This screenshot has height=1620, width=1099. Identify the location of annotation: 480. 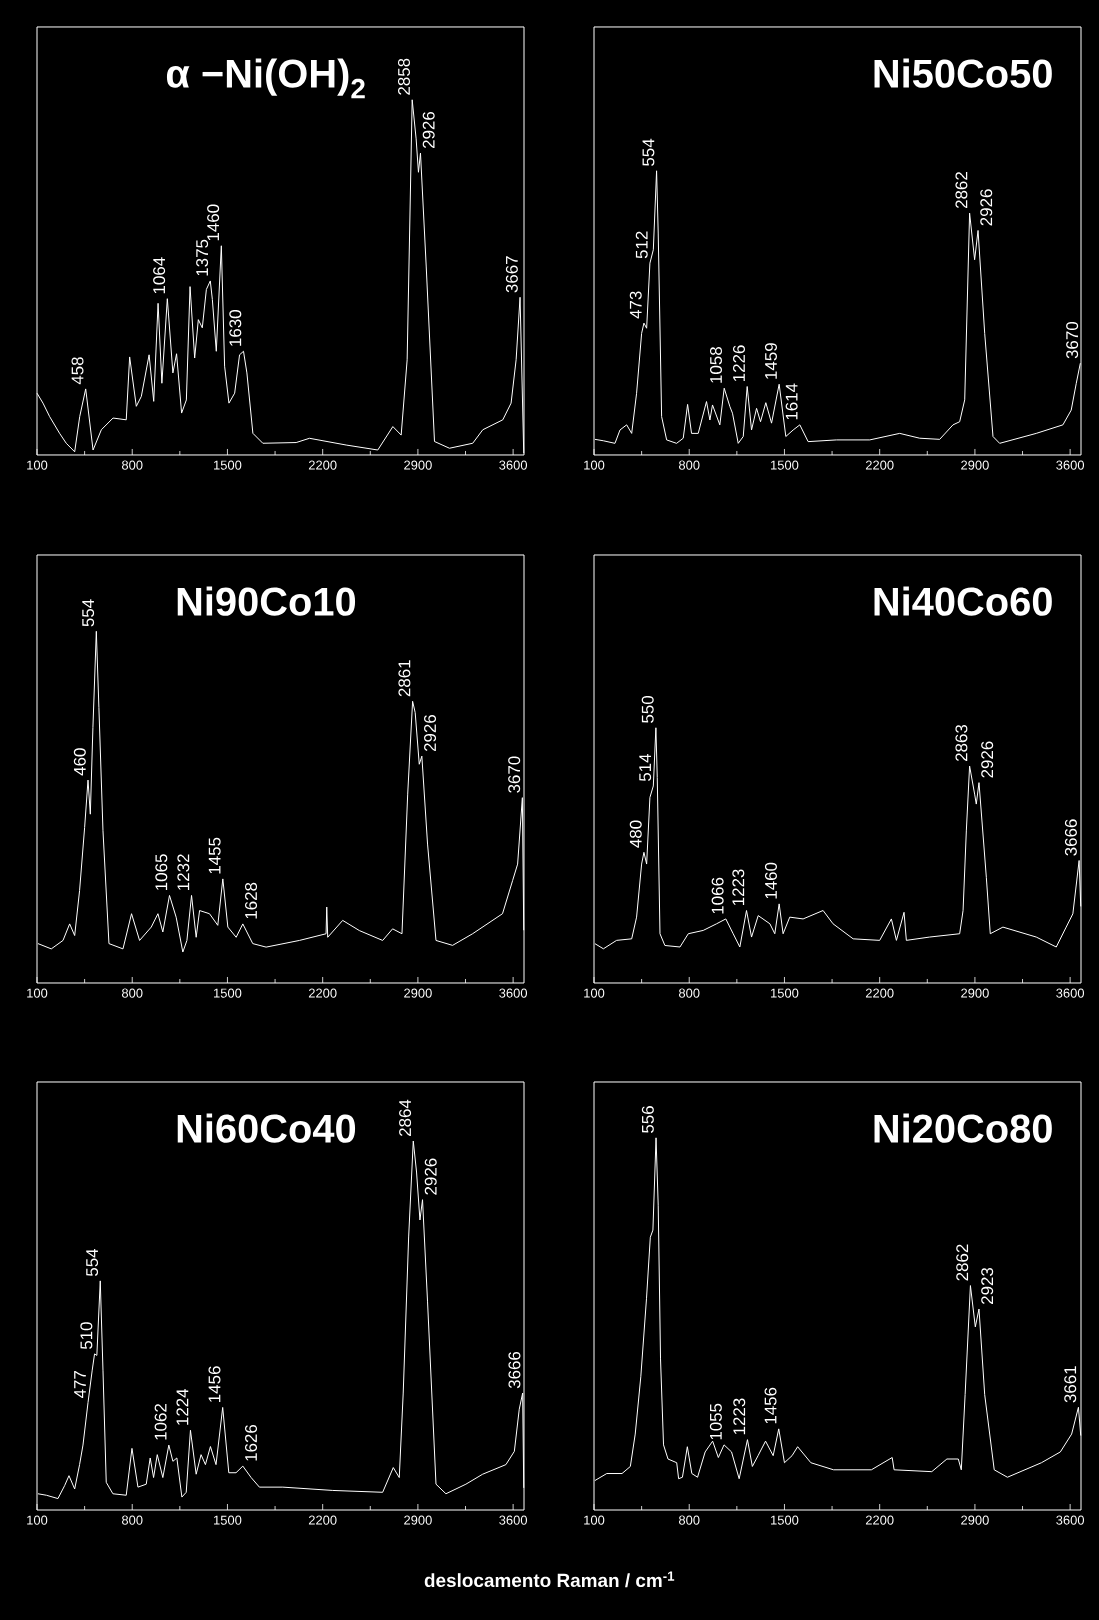
(635, 834).